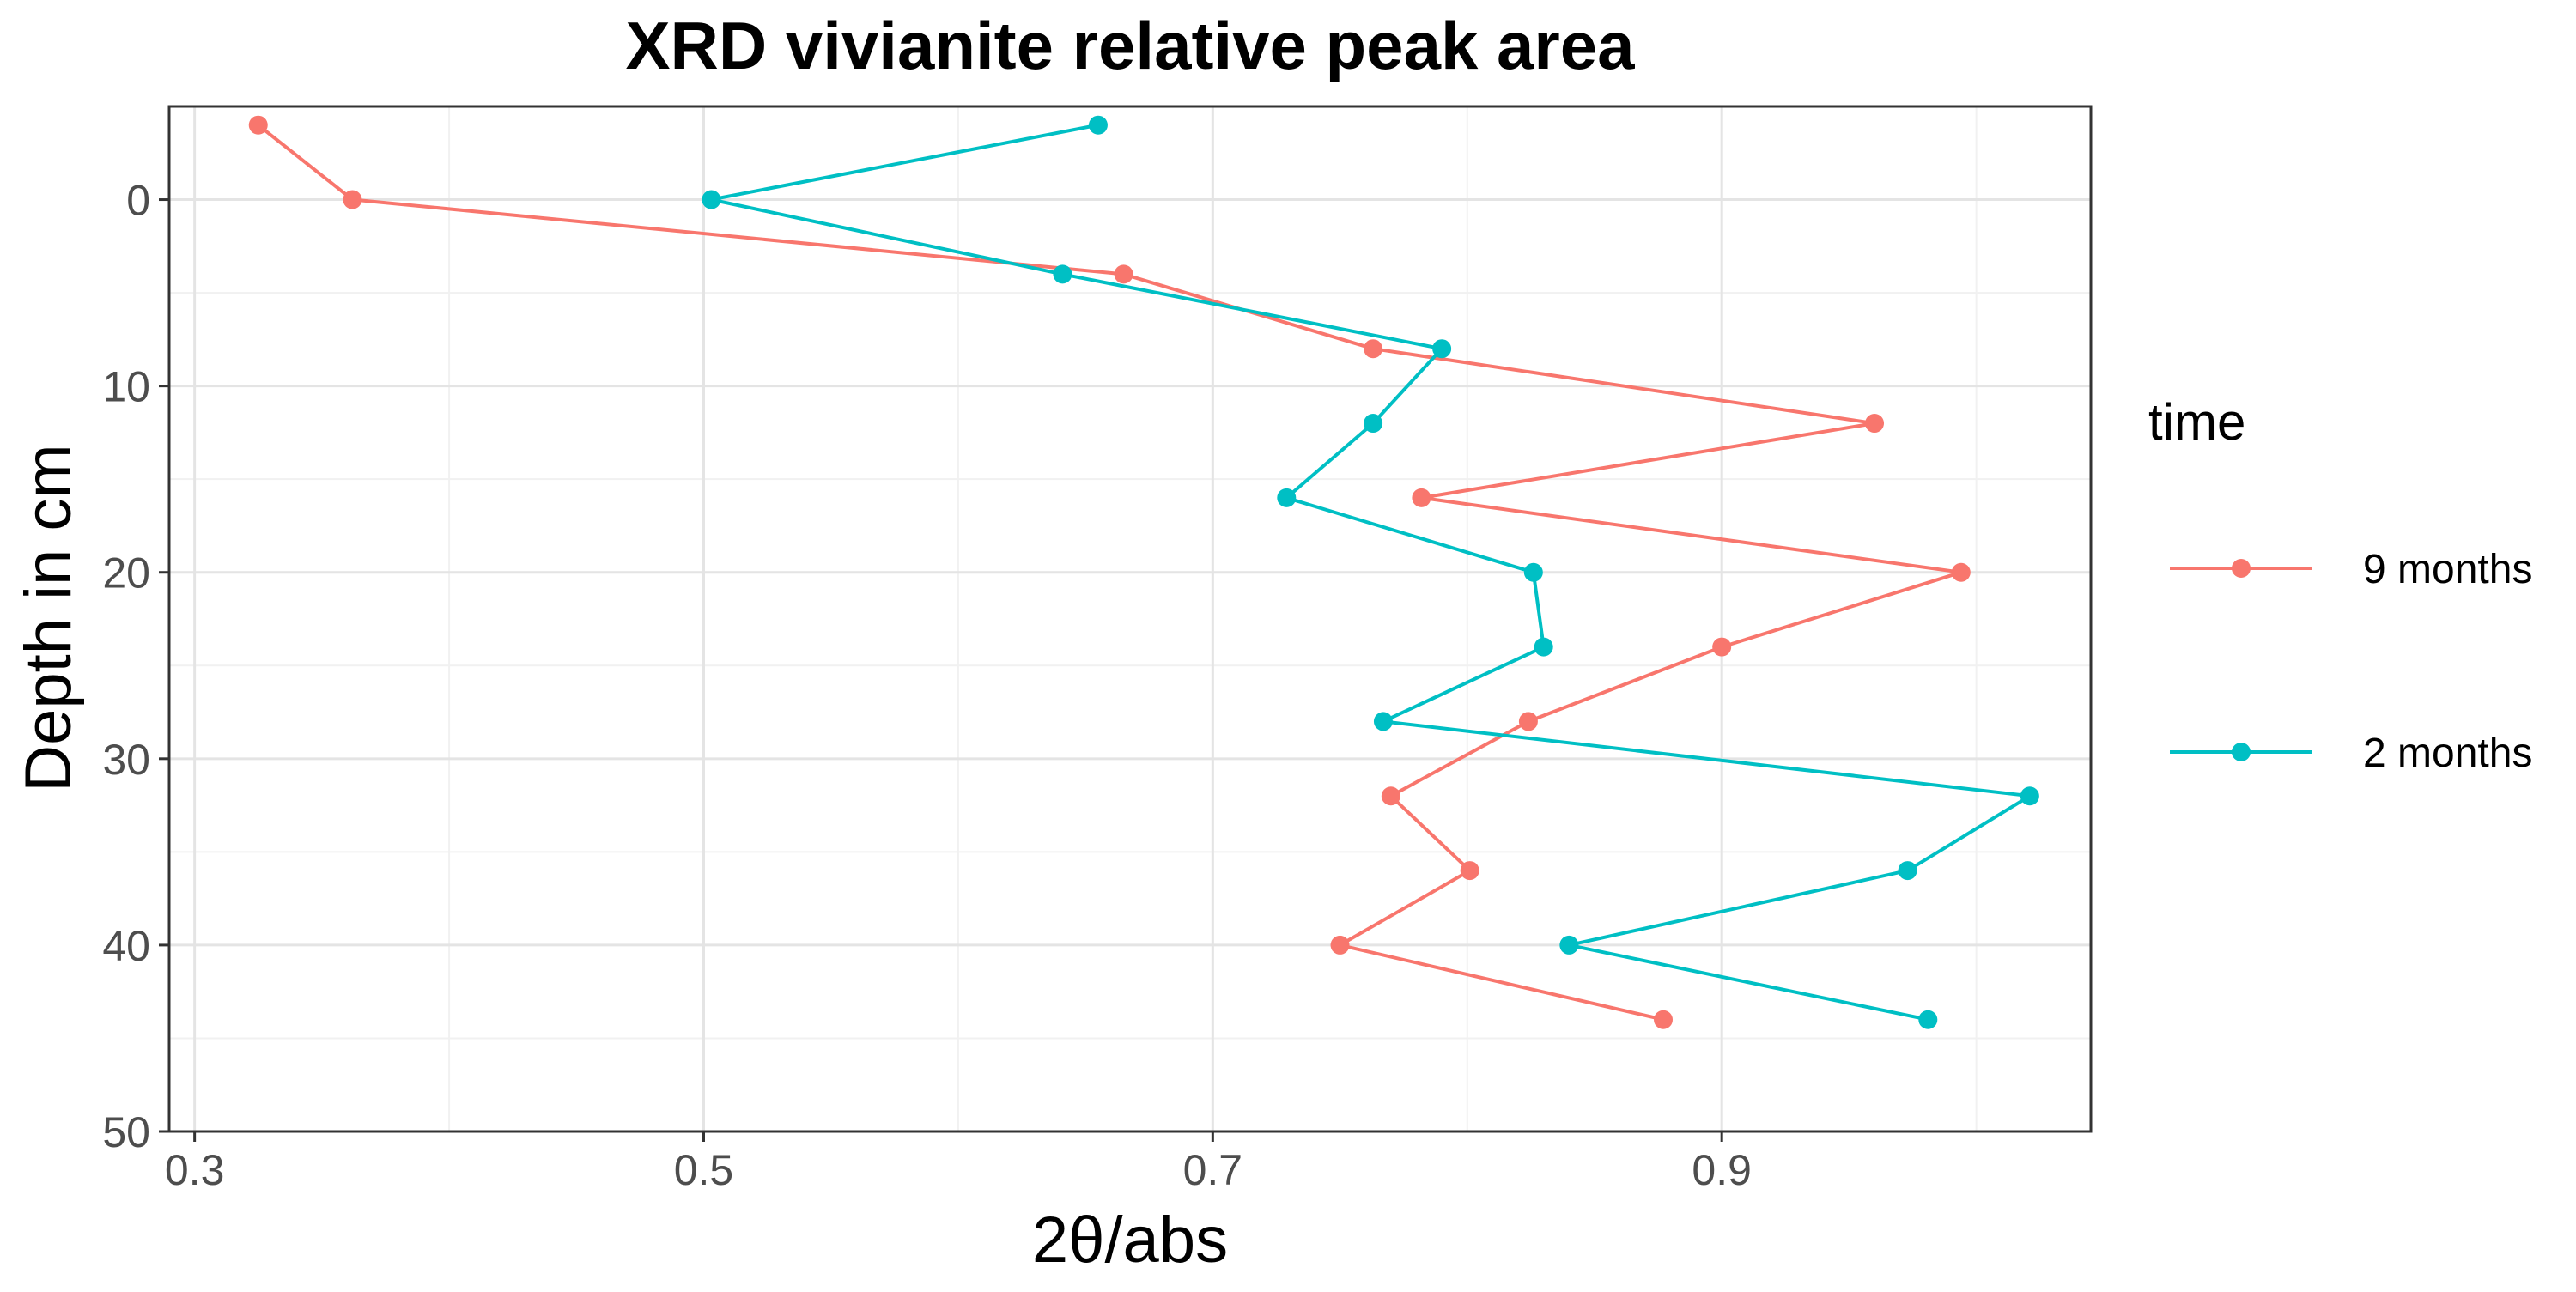  What do you see at coordinates (2448, 569) in the screenshot?
I see `legend-label: 9 months` at bounding box center [2448, 569].